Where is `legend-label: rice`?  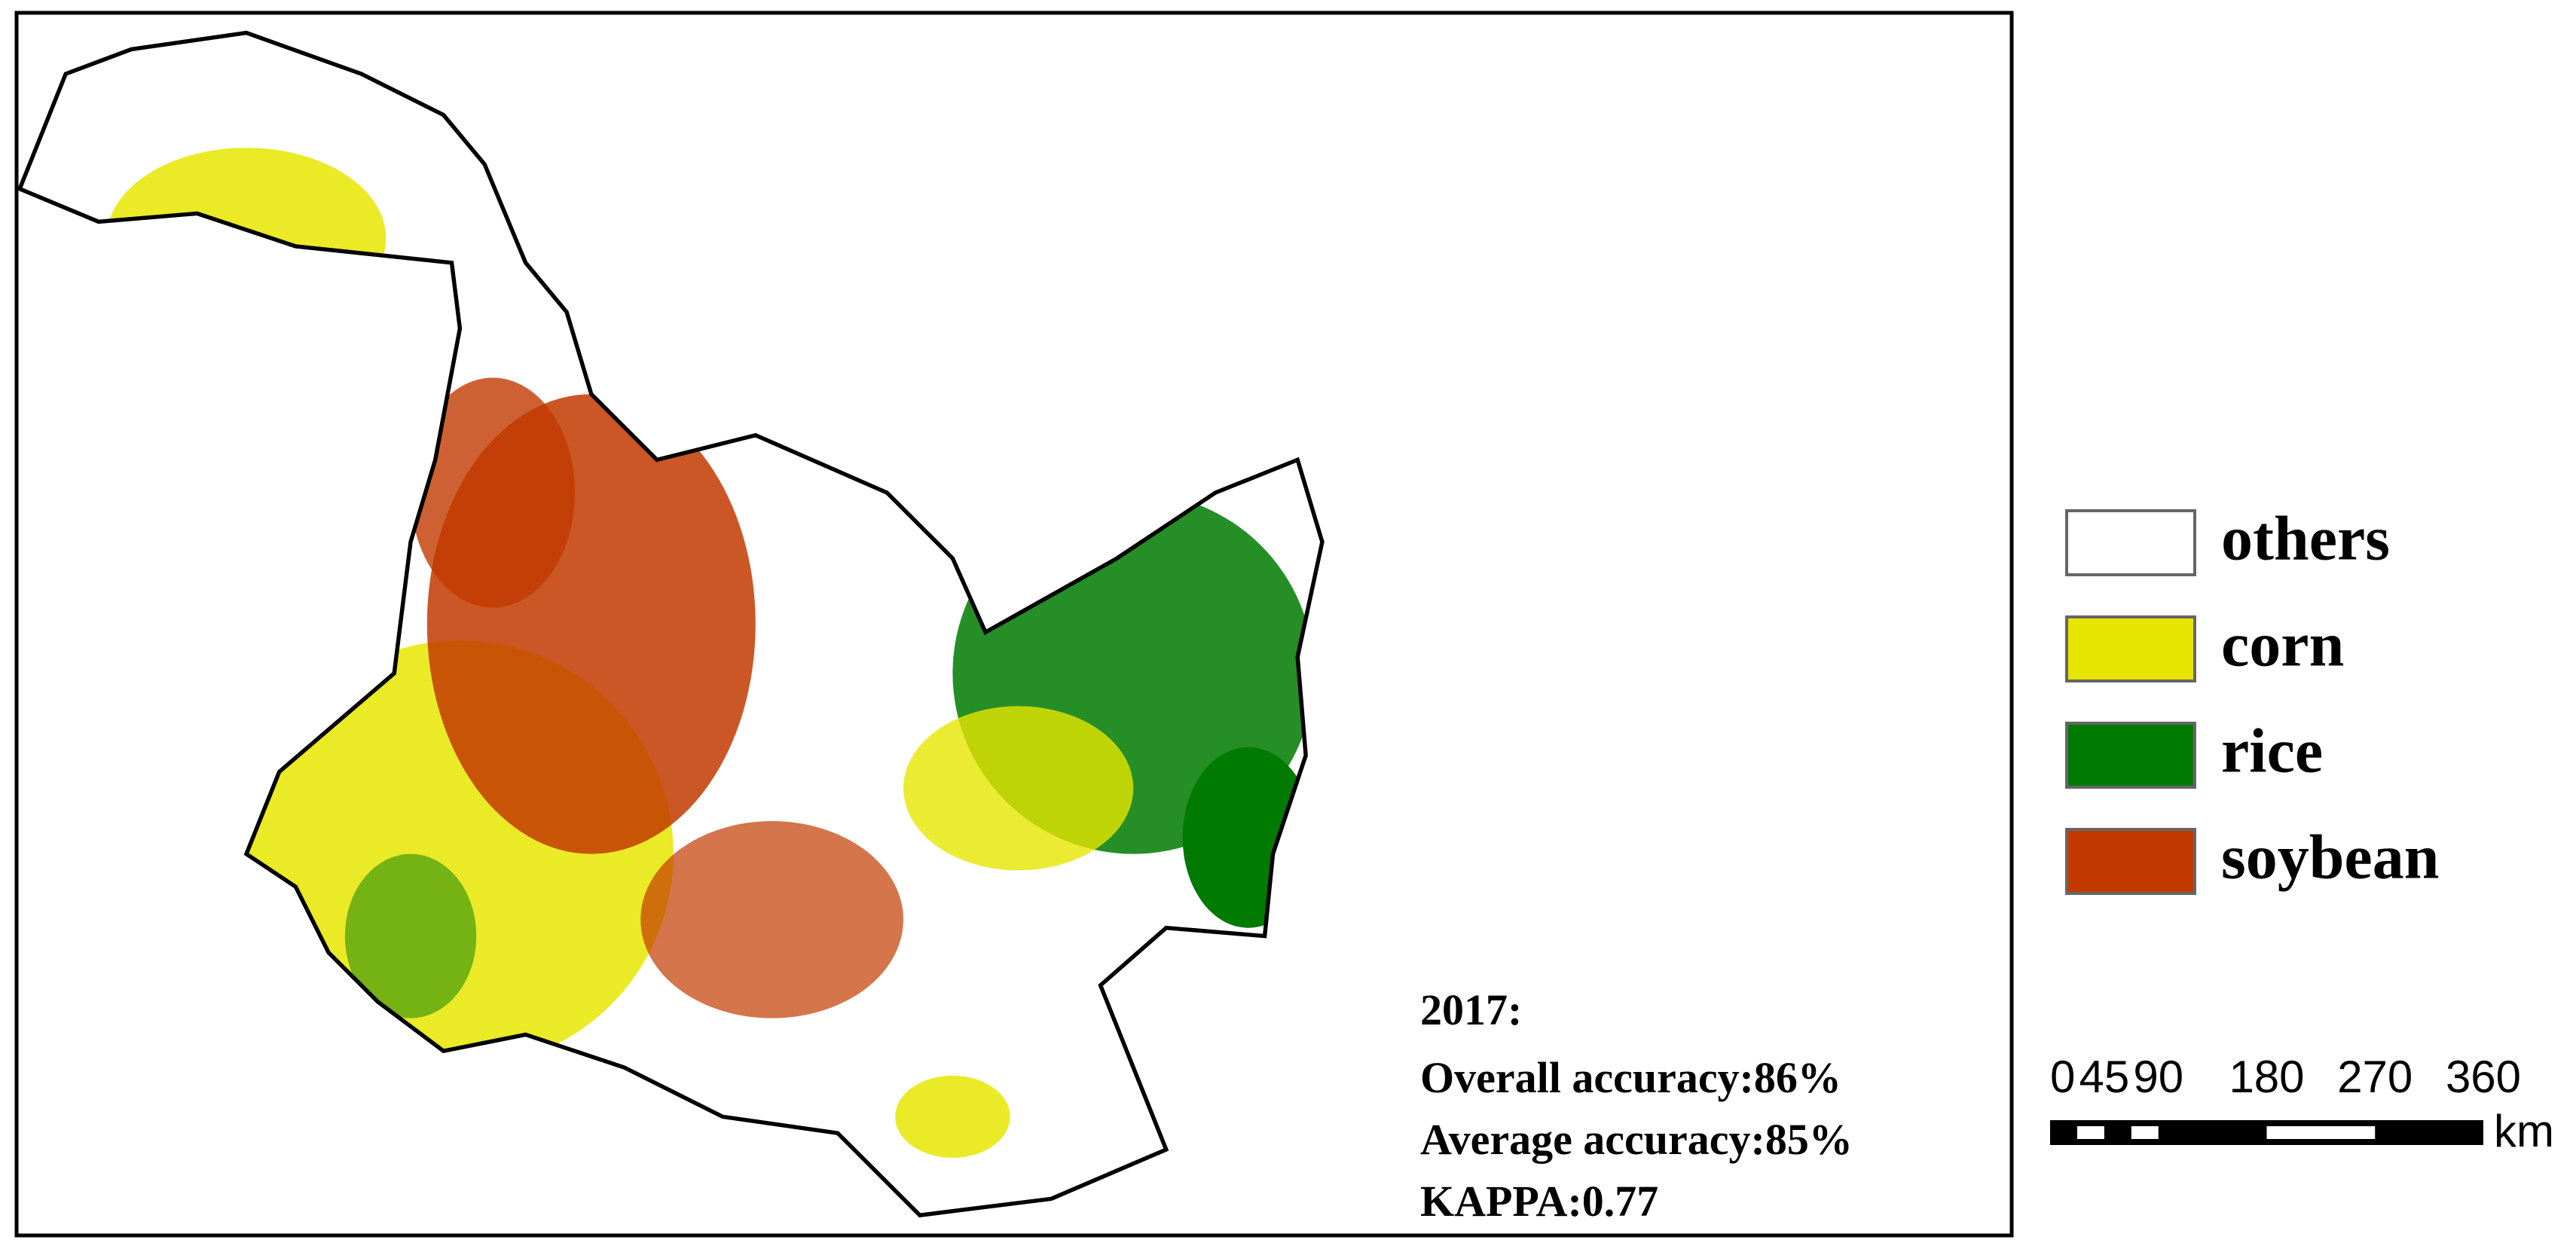 legend-label: rice is located at coordinates (2272, 751).